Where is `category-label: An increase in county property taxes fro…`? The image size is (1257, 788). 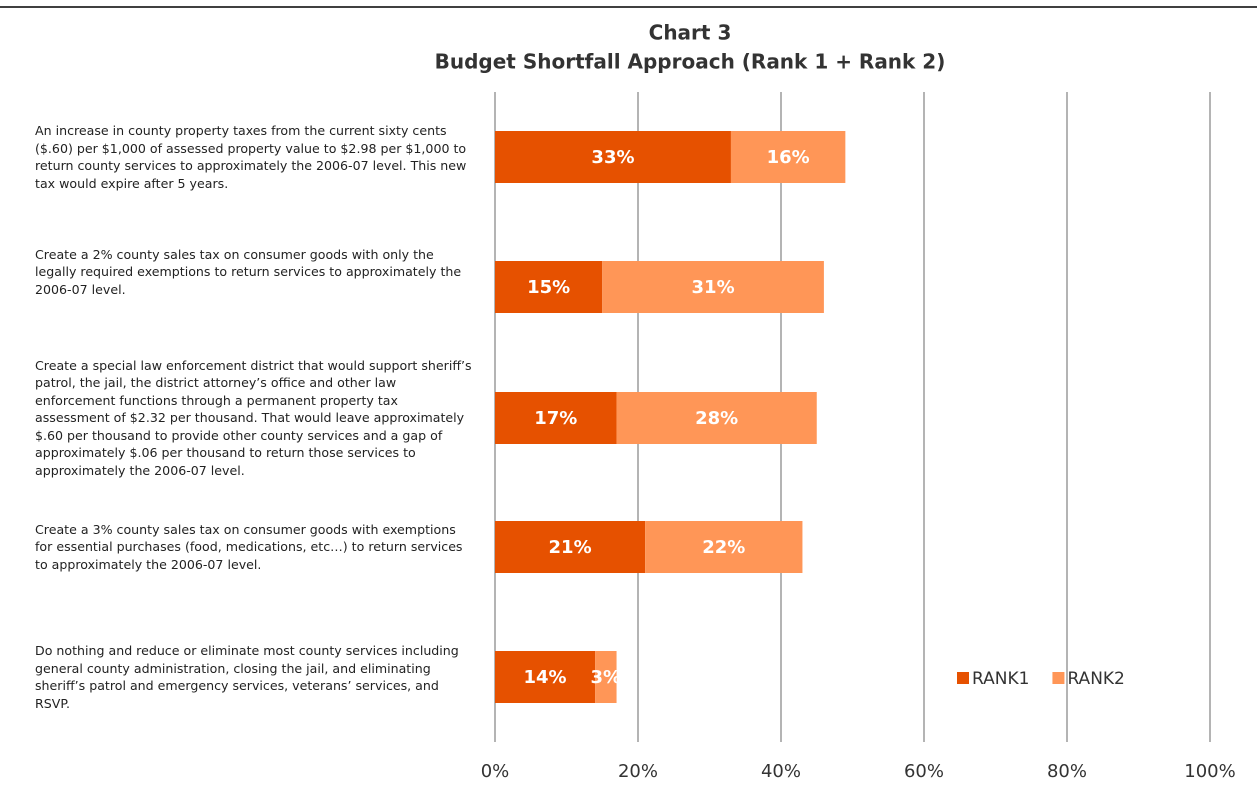 category-label: An increase in county property taxes fro… is located at coordinates (251, 157).